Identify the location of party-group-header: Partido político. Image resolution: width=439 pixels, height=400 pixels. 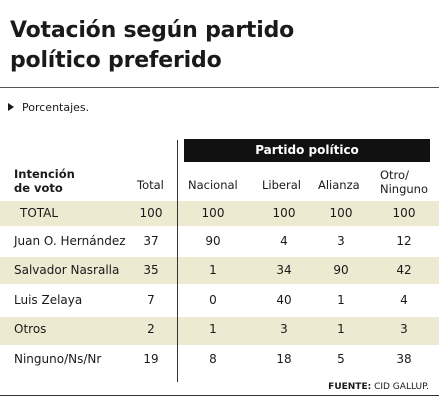
(307, 150).